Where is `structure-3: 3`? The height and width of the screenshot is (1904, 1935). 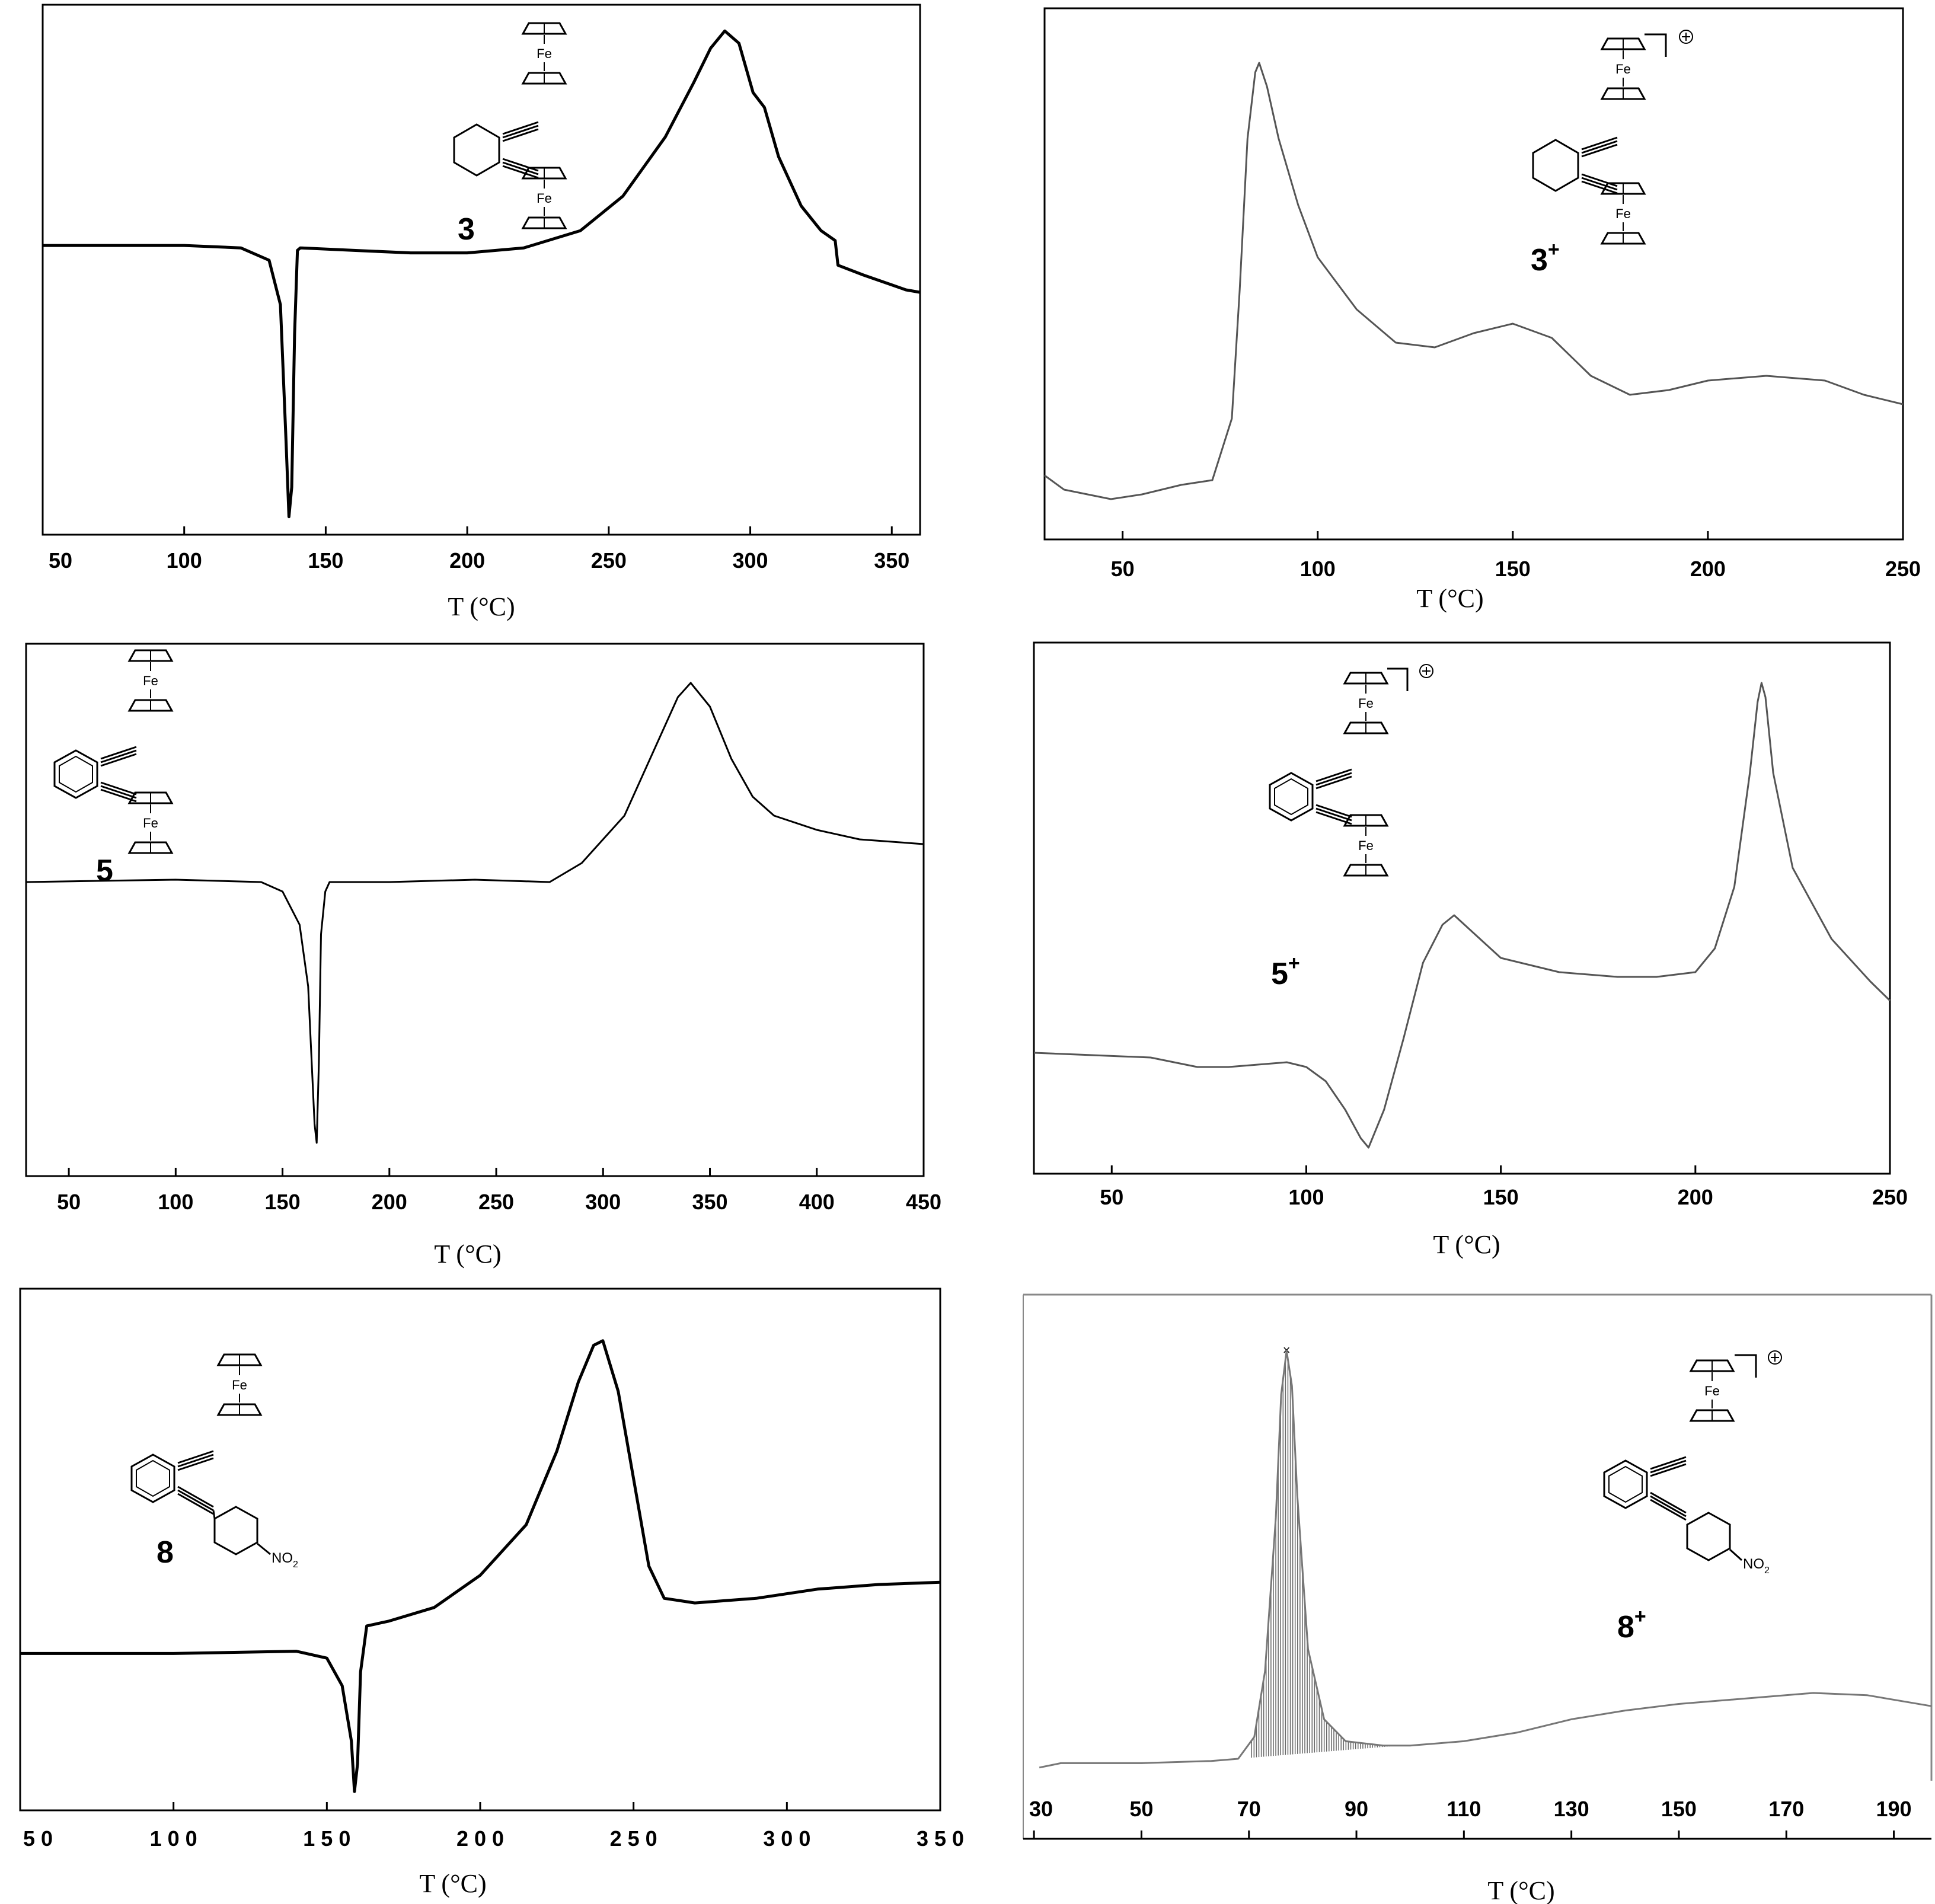 structure-3: 3 is located at coordinates (509, 135).